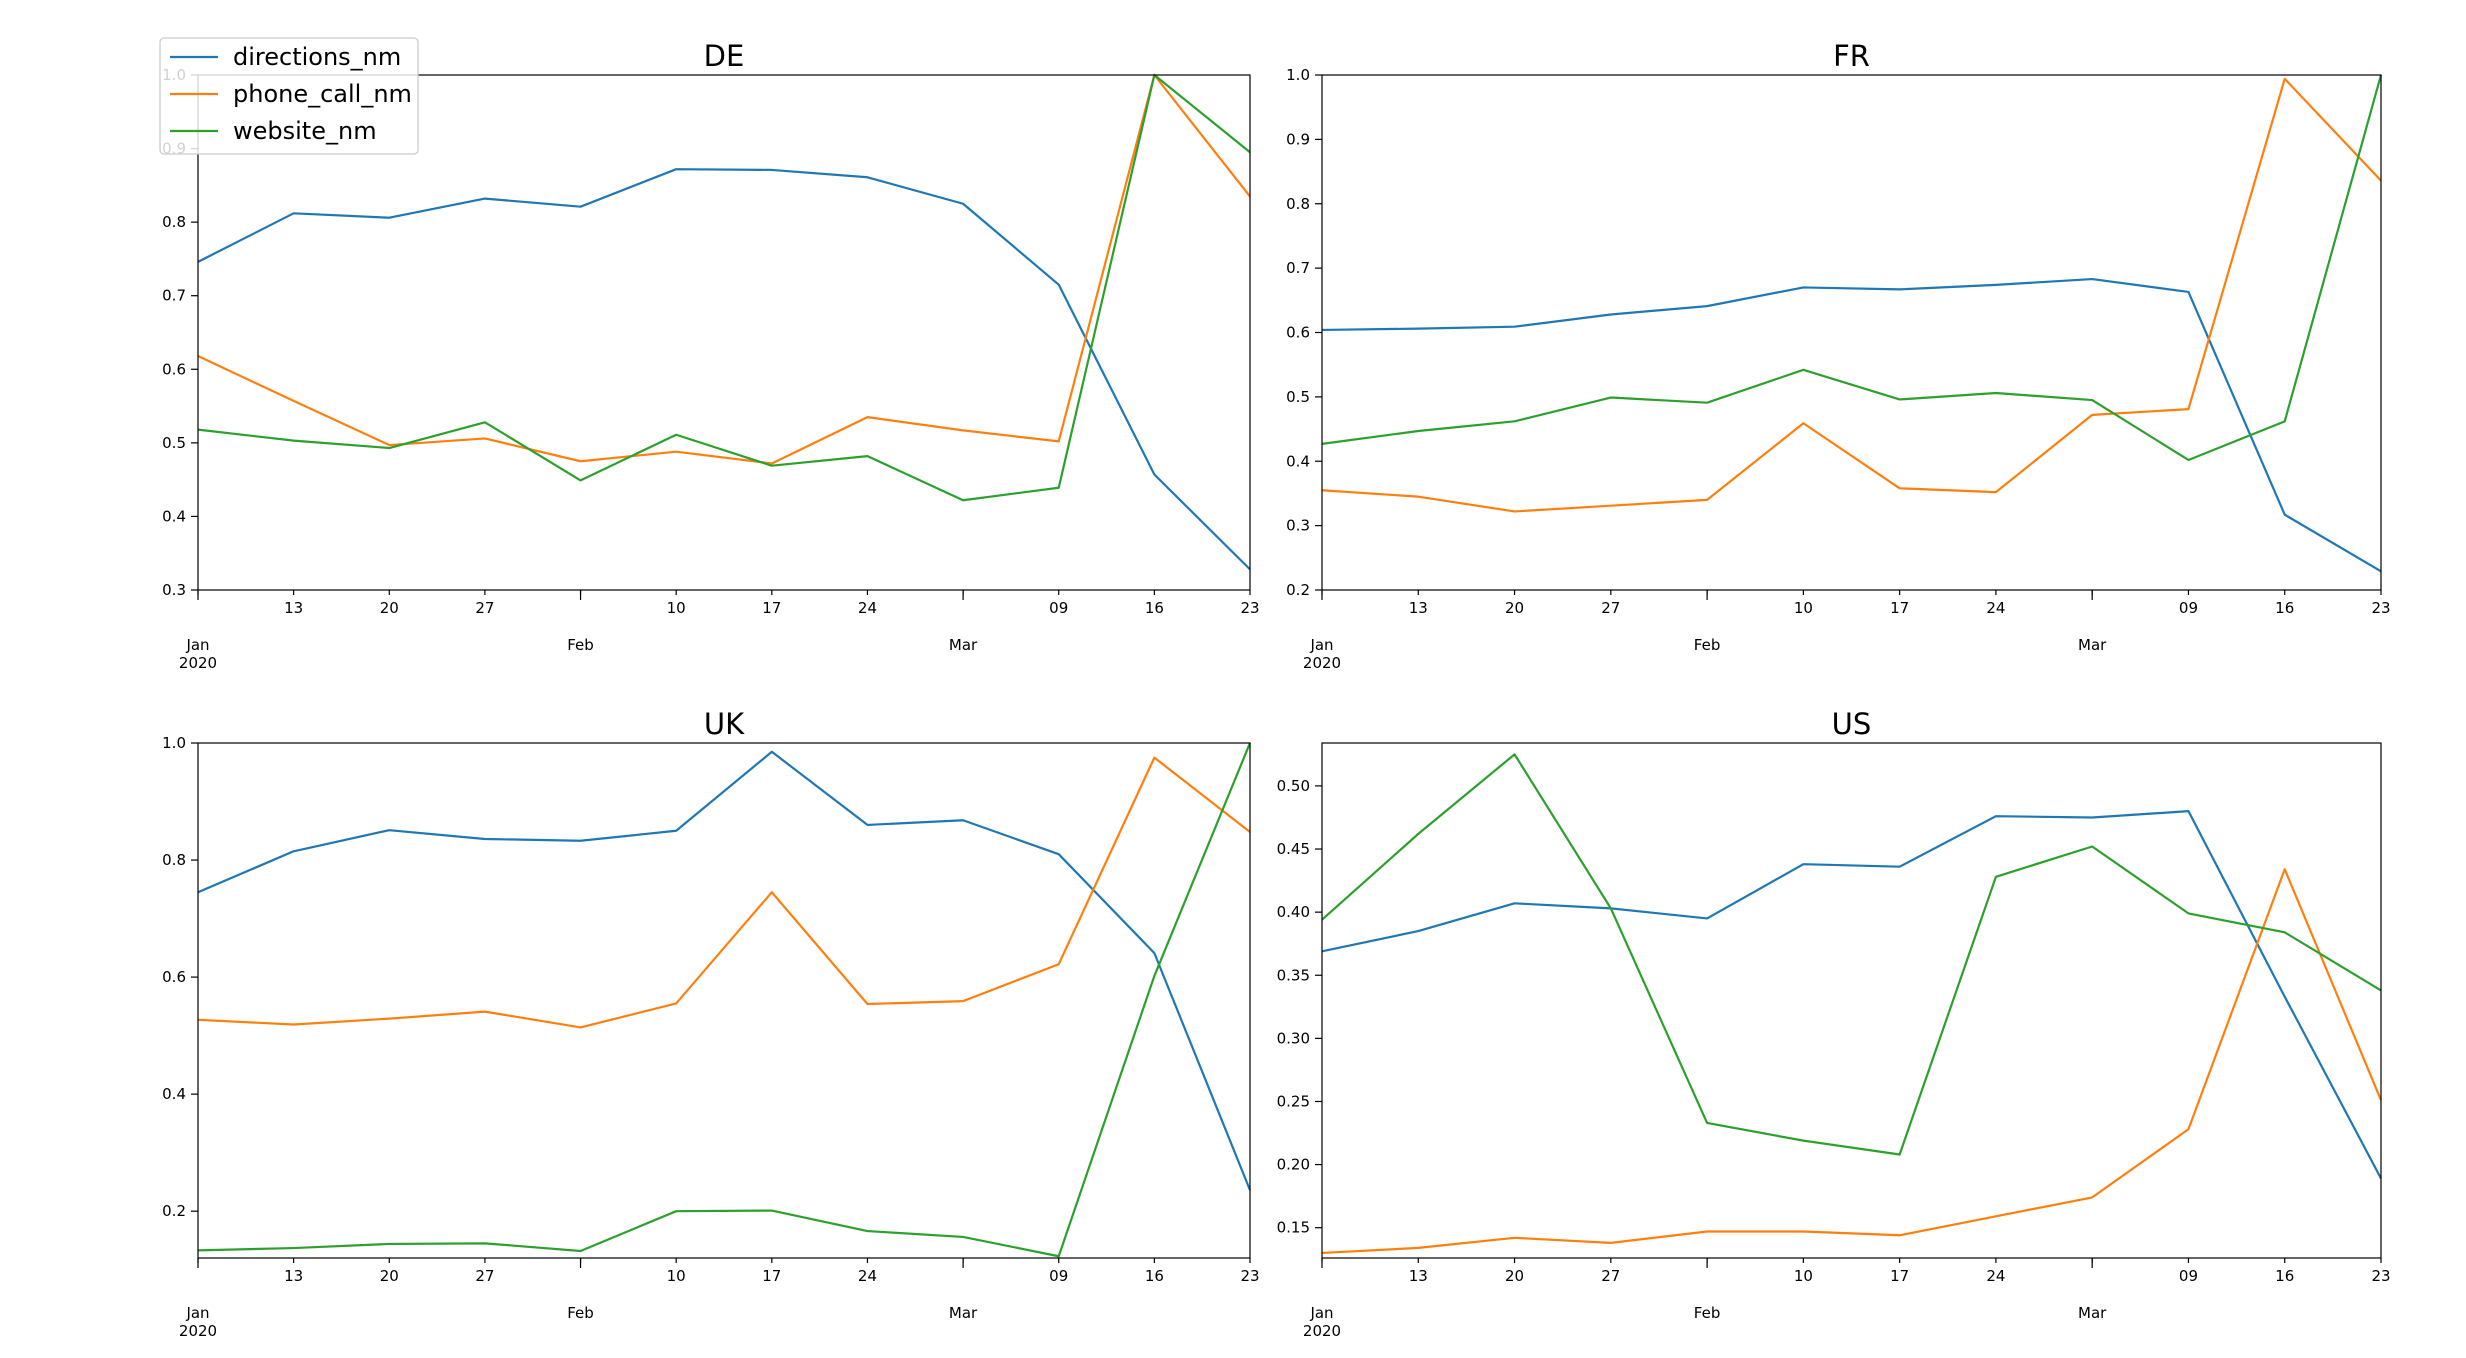  I want to click on chart-us-ytick-label: 0.40, so click(1293, 912).